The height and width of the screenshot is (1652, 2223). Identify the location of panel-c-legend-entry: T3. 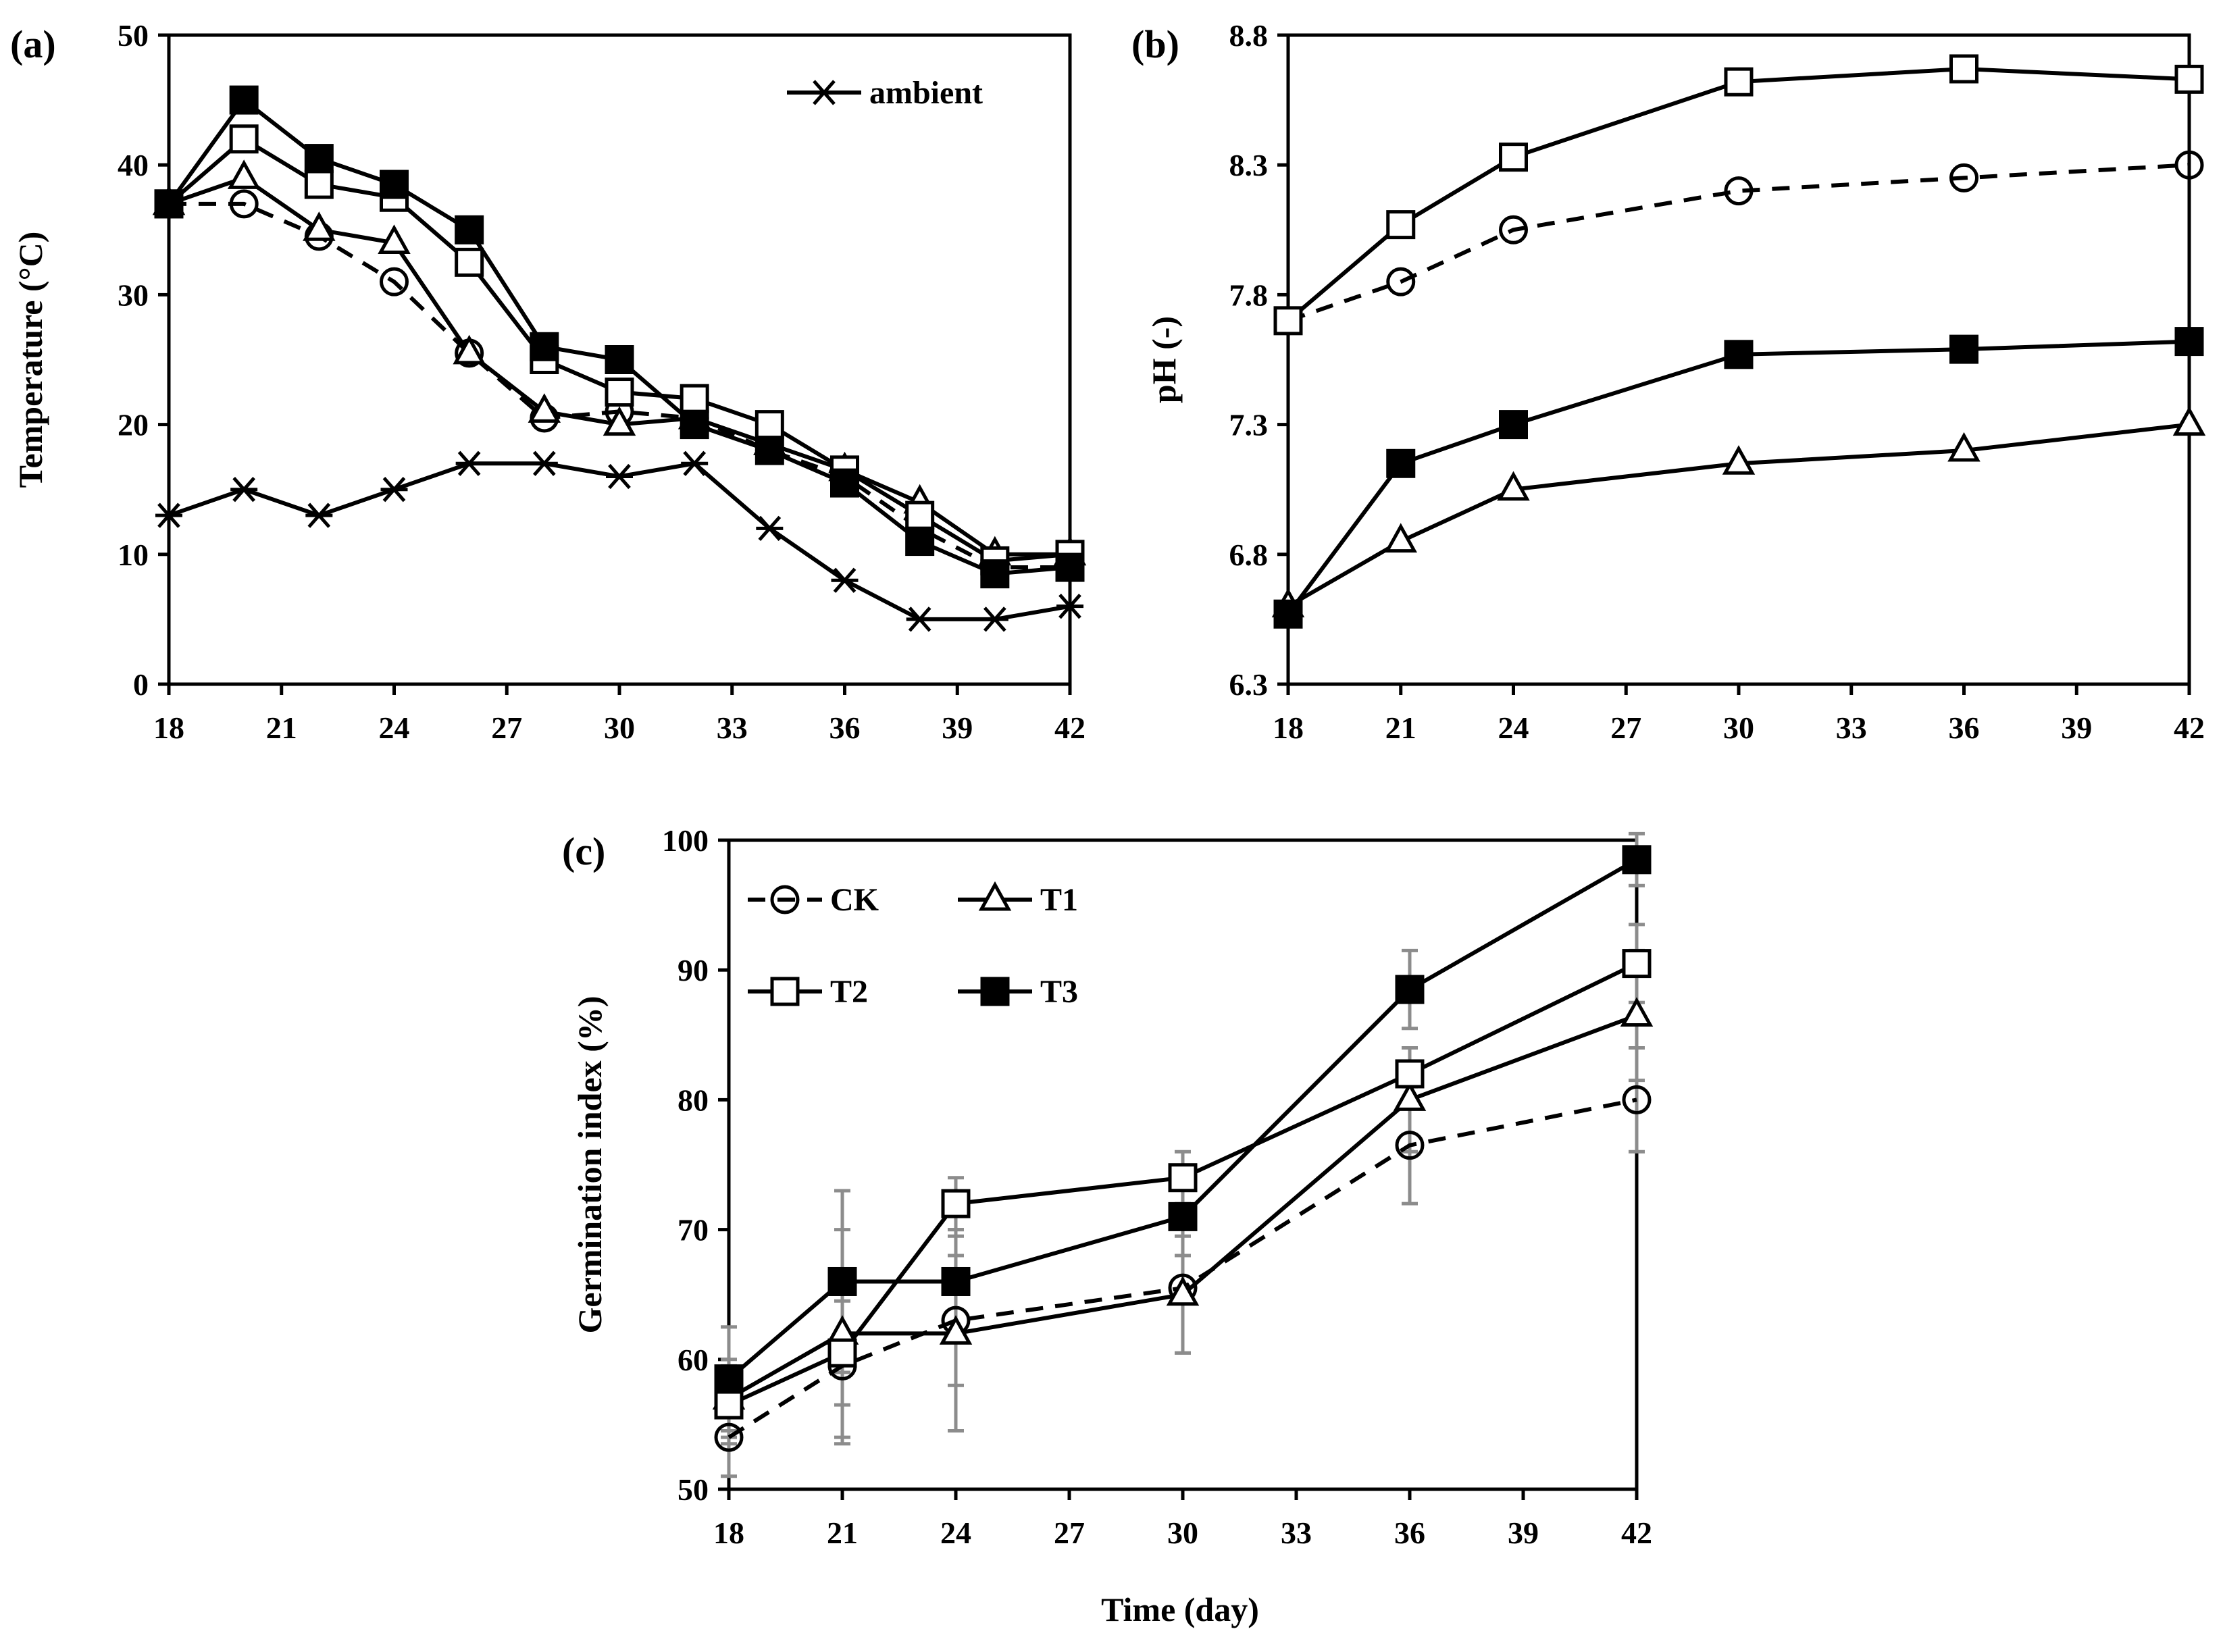
(1018, 992).